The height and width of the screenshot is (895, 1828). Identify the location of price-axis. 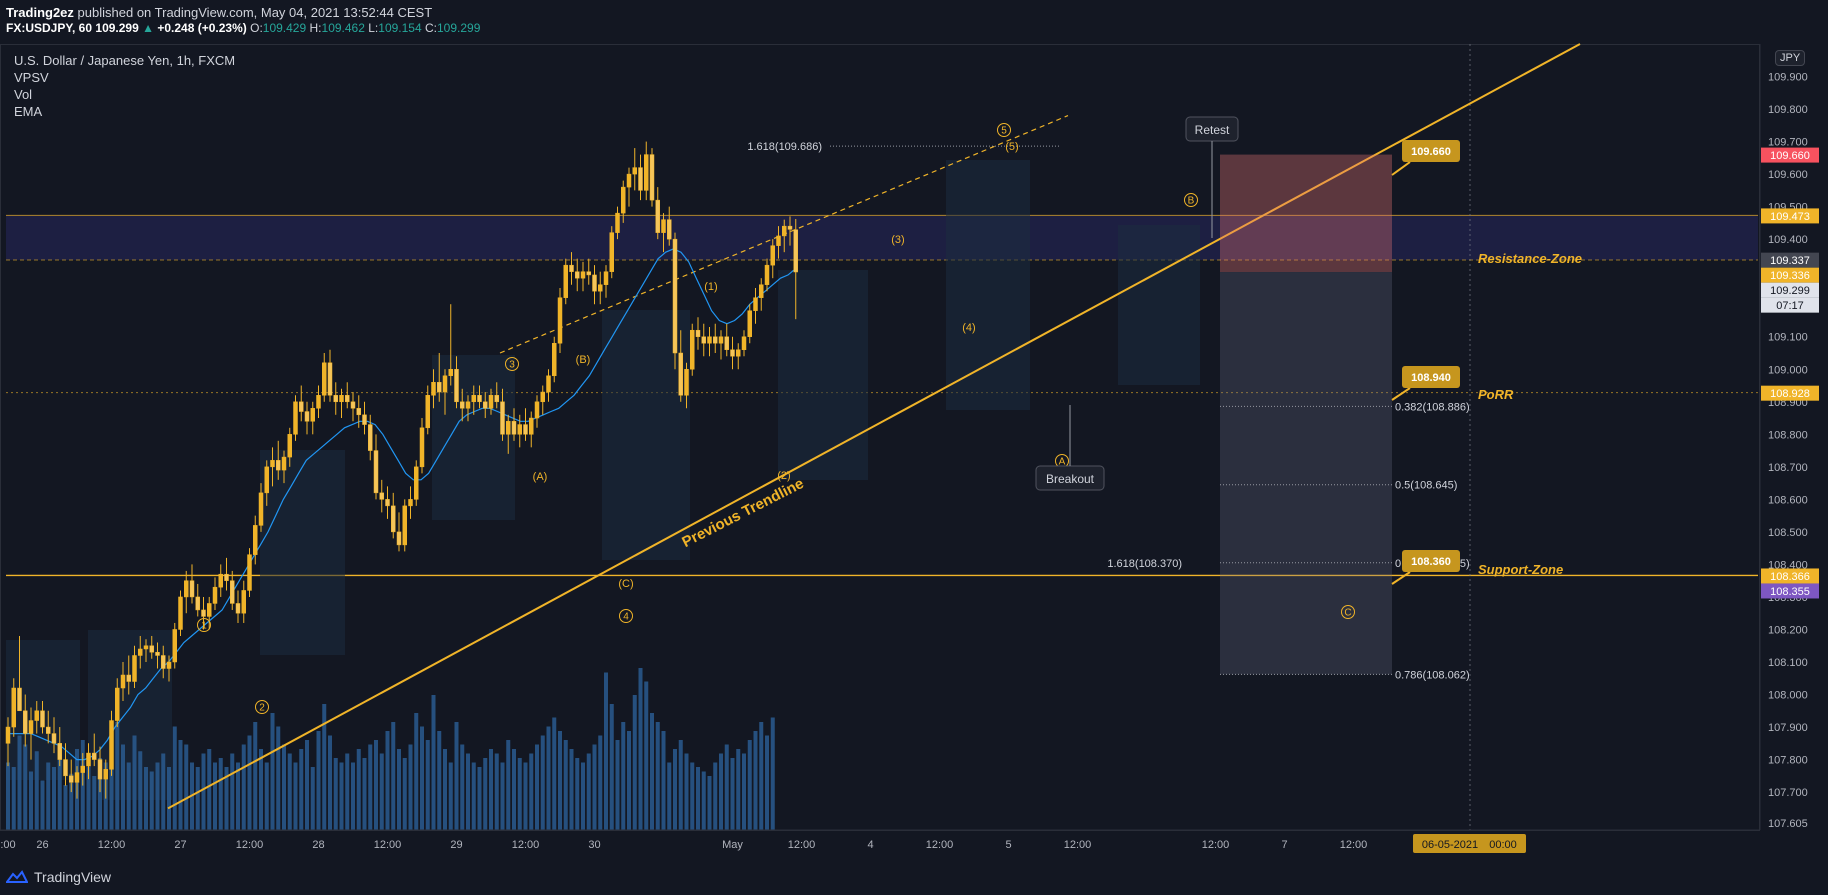
(1794, 437).